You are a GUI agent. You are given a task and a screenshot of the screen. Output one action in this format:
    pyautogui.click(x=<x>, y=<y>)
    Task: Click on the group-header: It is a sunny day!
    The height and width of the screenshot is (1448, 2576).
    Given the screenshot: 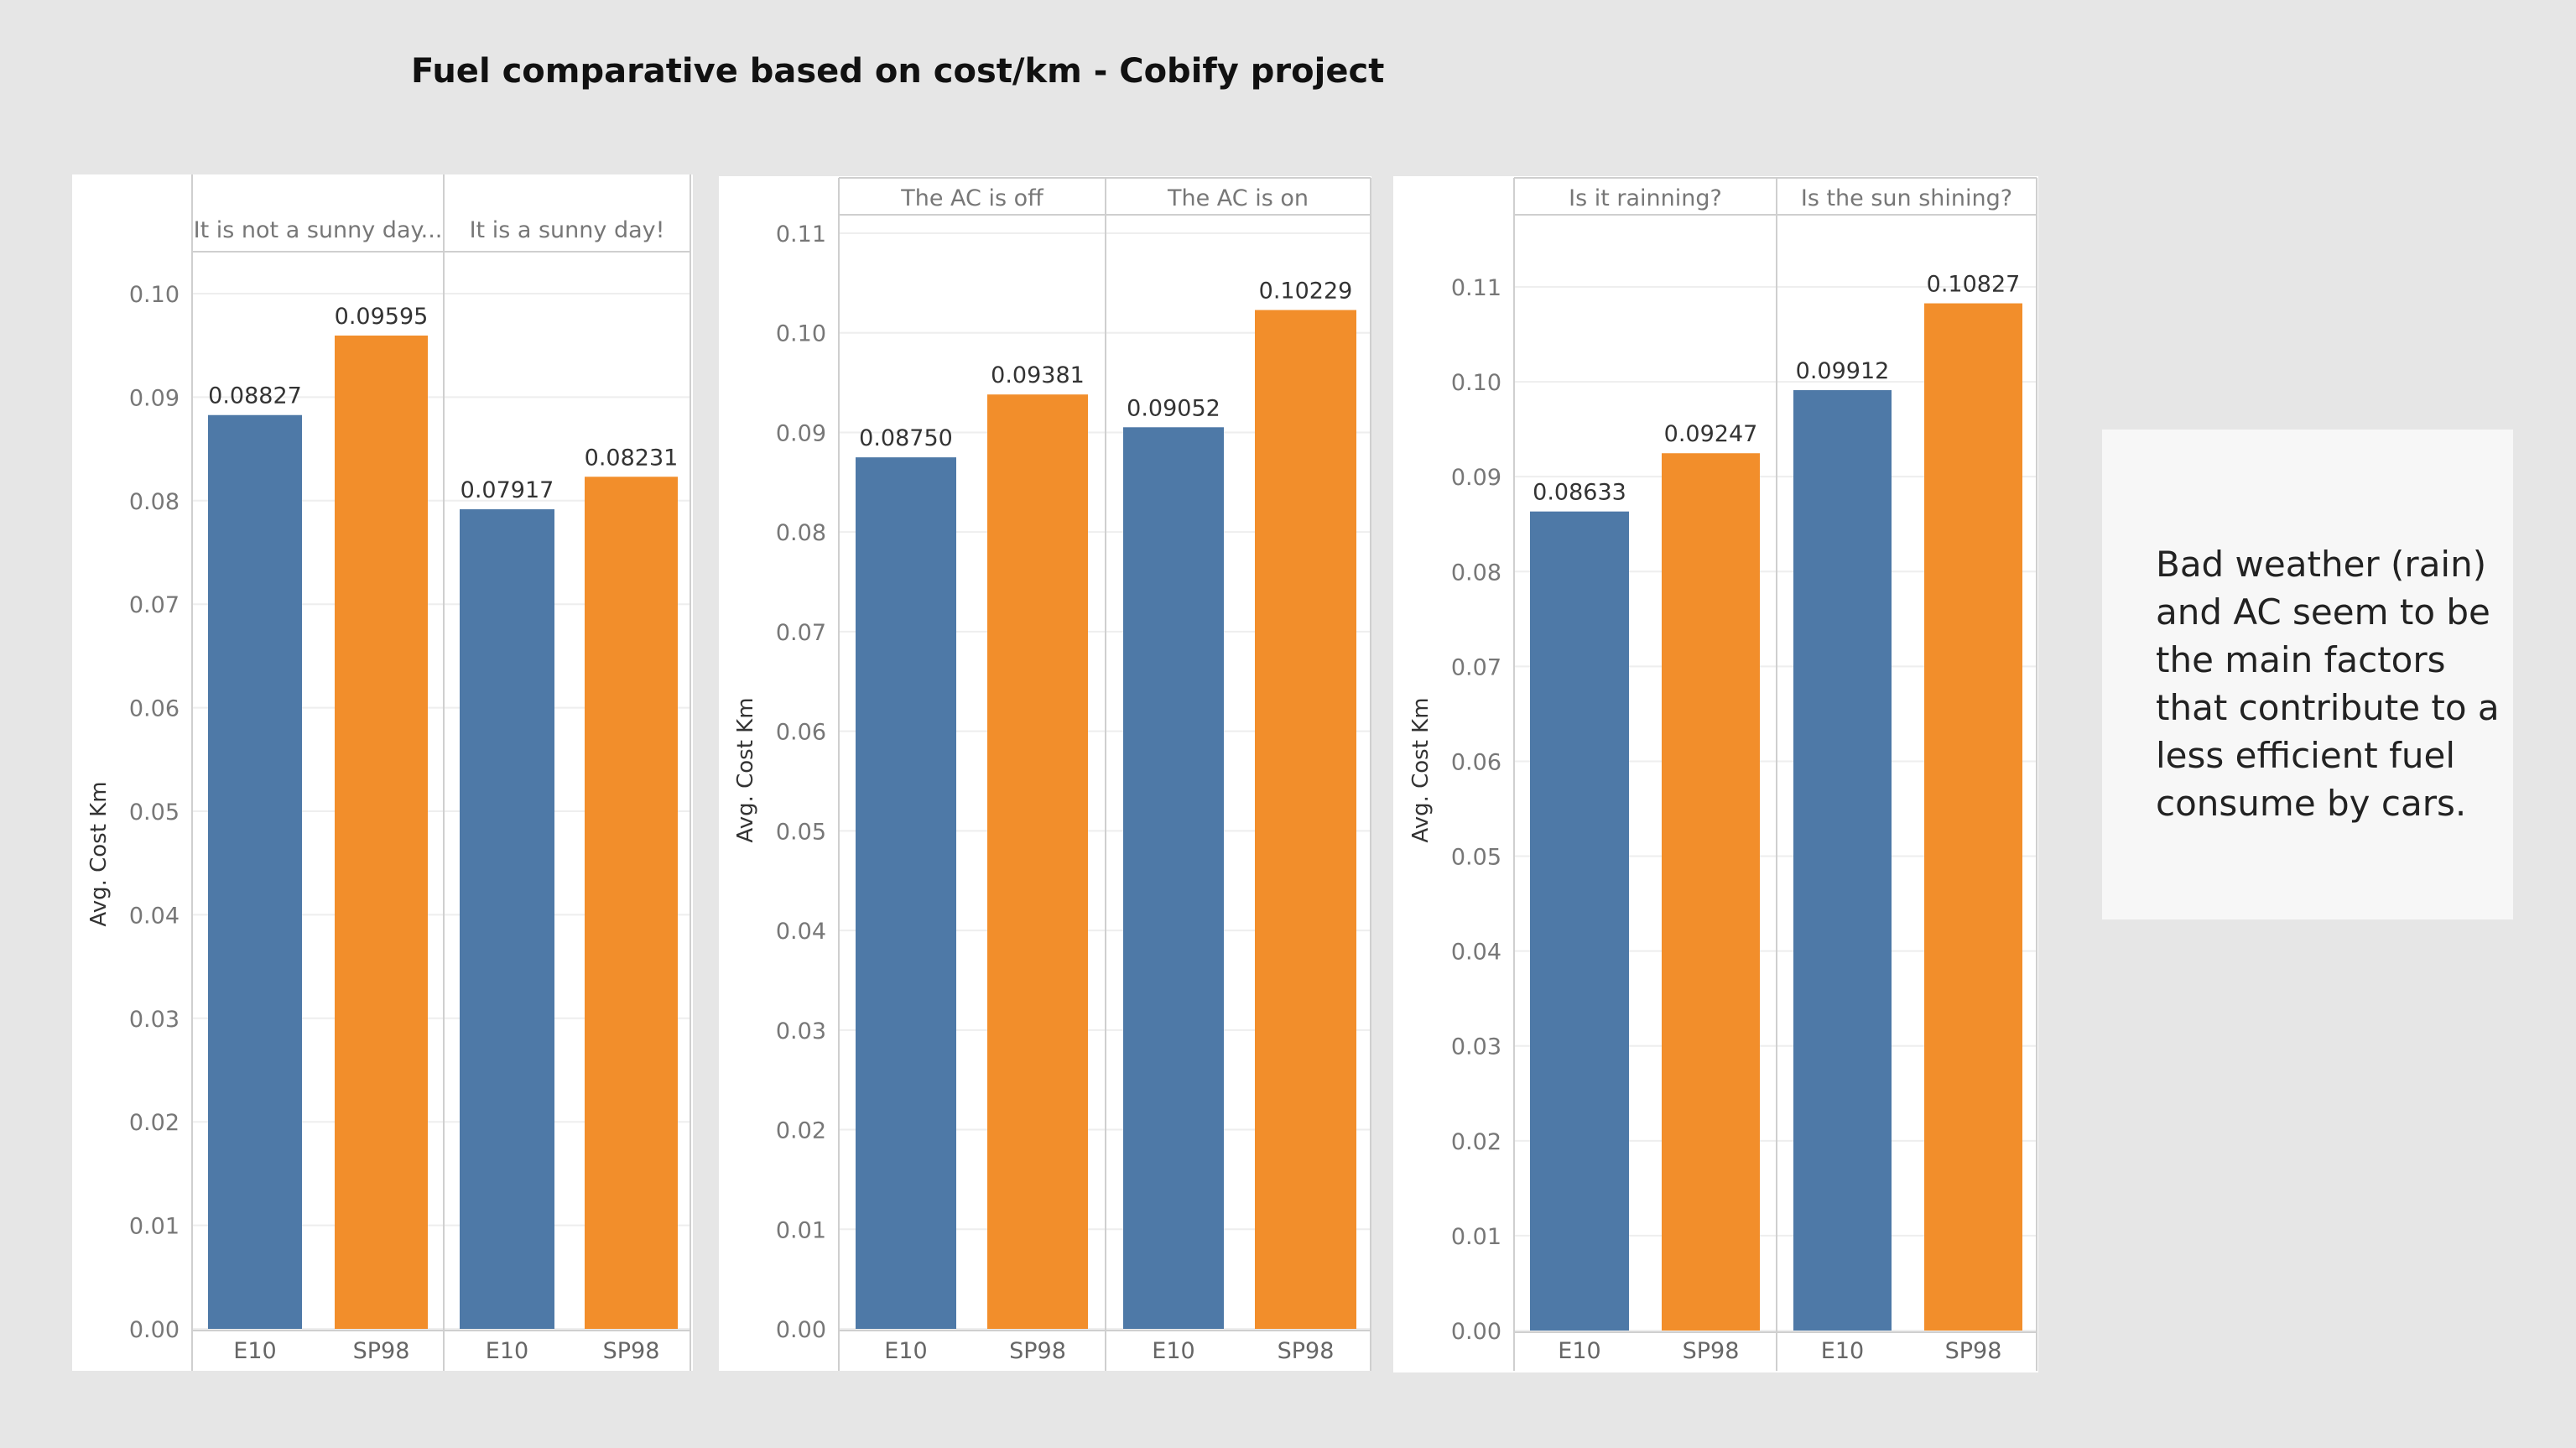 What is the action you would take?
    pyautogui.click(x=567, y=230)
    